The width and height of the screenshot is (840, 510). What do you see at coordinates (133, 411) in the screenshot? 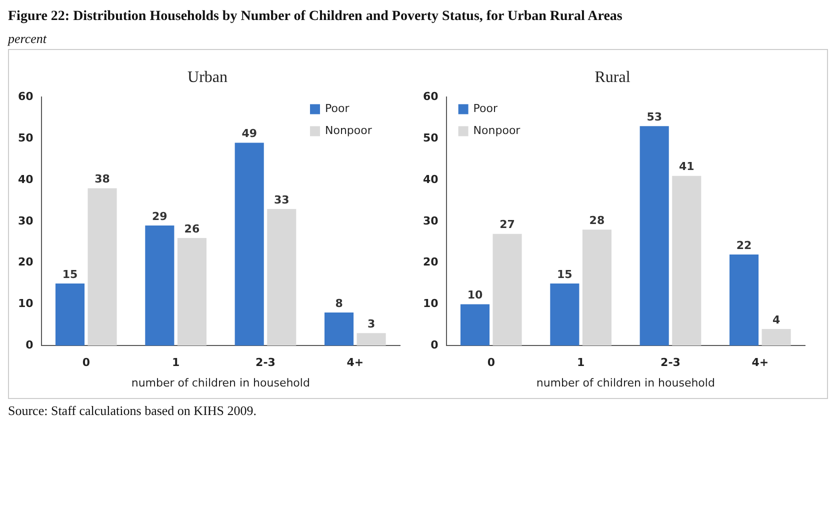
I see `source-note: Source: Staff calculations based on KIHS 2009.` at bounding box center [133, 411].